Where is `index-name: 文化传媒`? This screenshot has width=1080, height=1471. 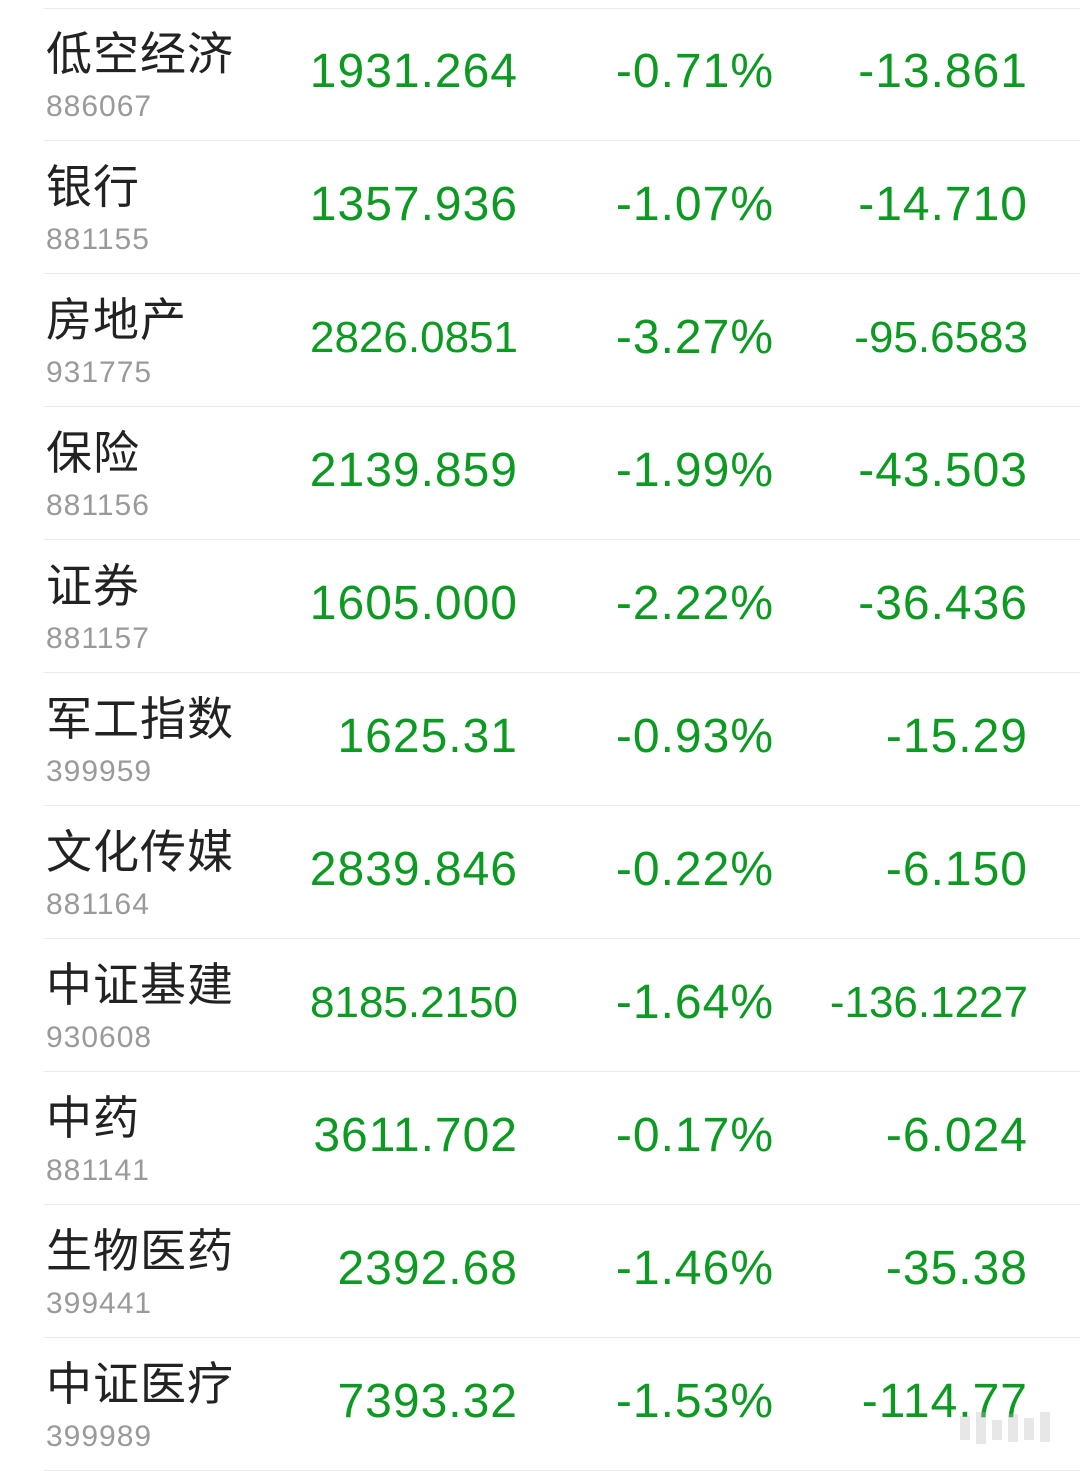
index-name: 文化传媒 is located at coordinates (140, 852).